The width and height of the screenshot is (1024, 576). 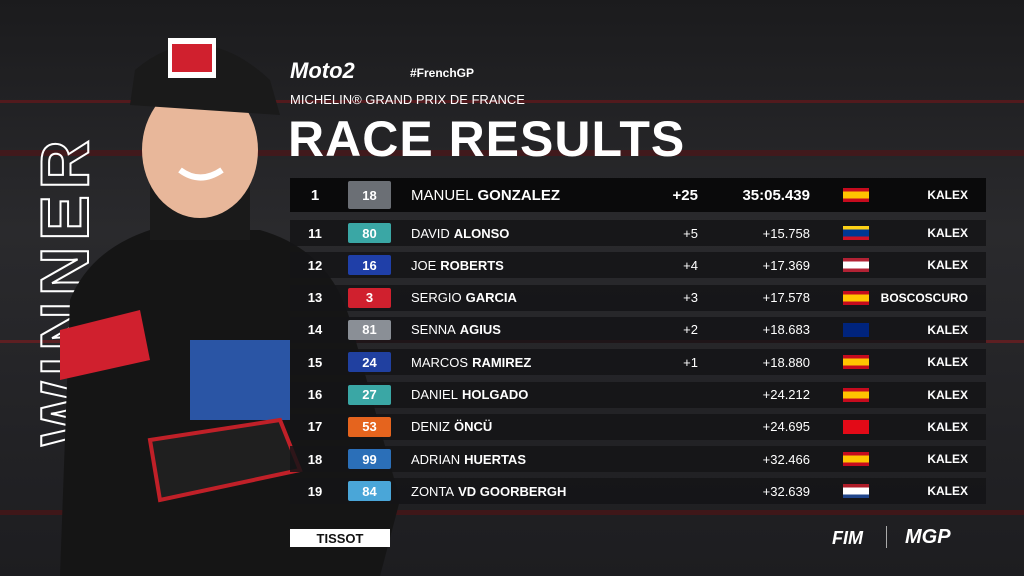 What do you see at coordinates (886, 537) in the screenshot?
I see `divider` at bounding box center [886, 537].